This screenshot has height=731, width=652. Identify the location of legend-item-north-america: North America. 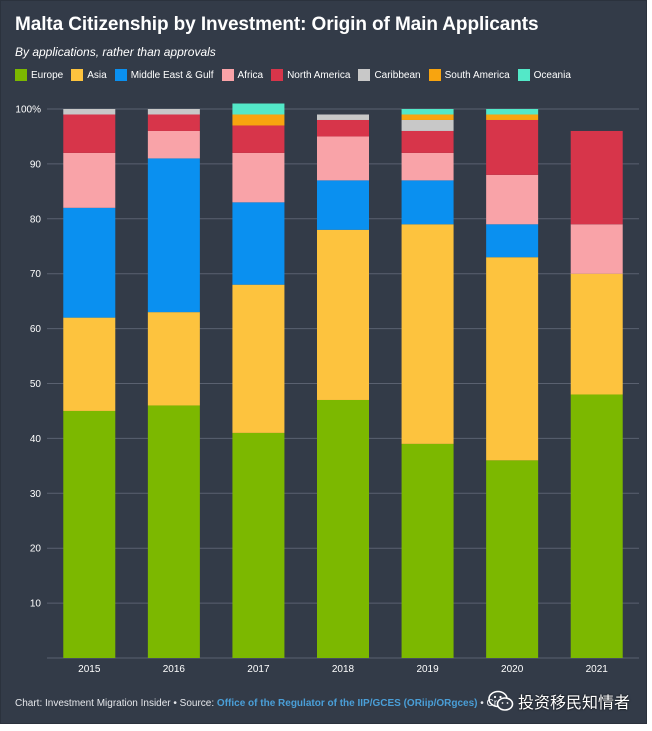
(310, 75).